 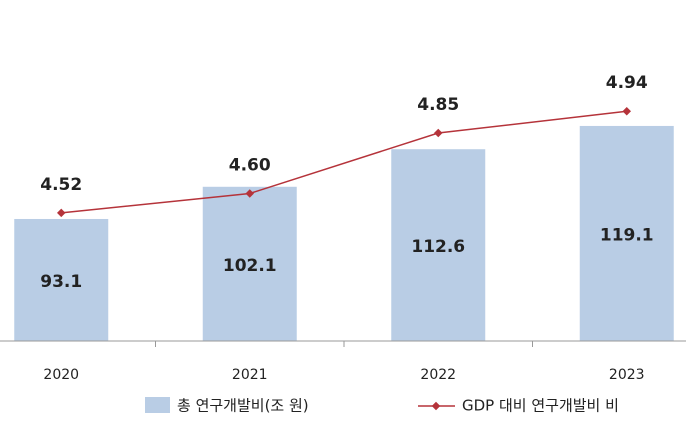 I want to click on legend-label: 총 연구개발비(조 원), so click(x=243, y=406).